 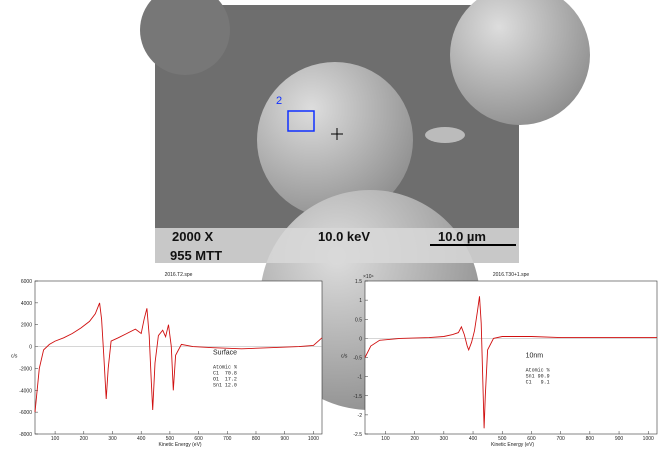 What do you see at coordinates (344, 236) in the screenshot?
I see `voltage: 10.0 keV` at bounding box center [344, 236].